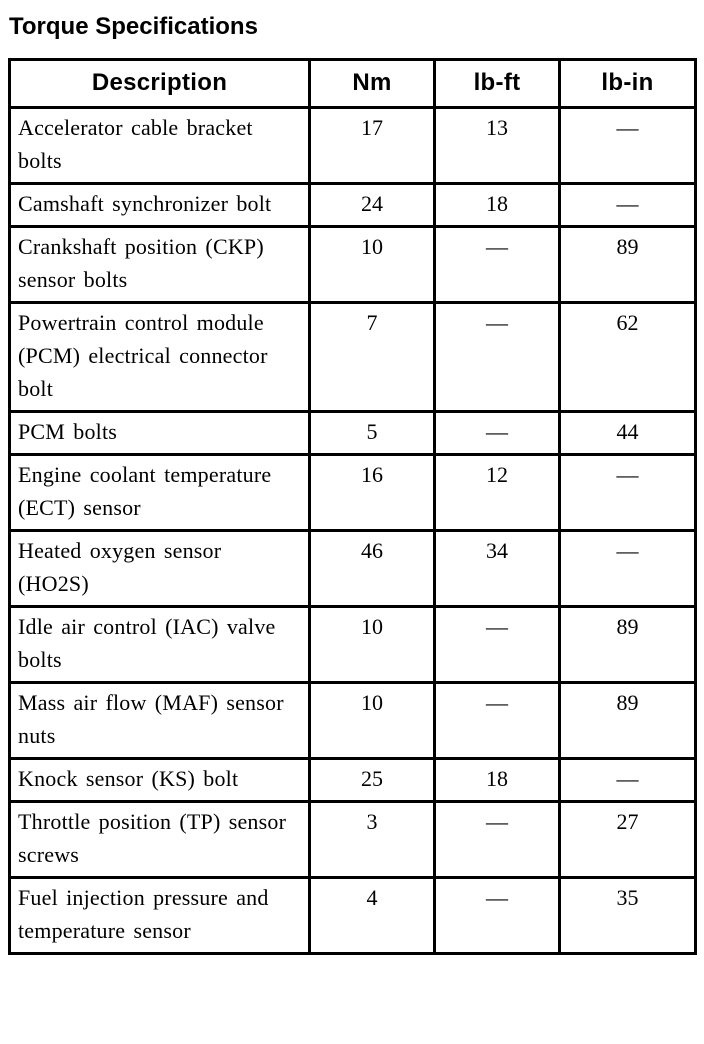  What do you see at coordinates (159, 83) in the screenshot?
I see `col-header-description: Description` at bounding box center [159, 83].